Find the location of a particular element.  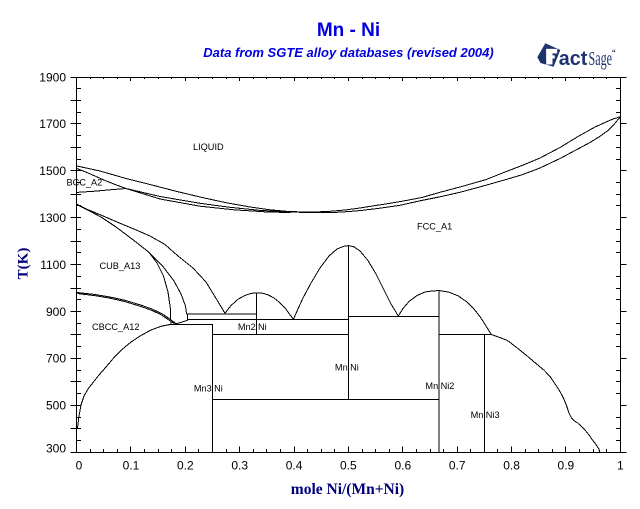

svg-text: FCC_A1 is located at coordinates (434, 226).